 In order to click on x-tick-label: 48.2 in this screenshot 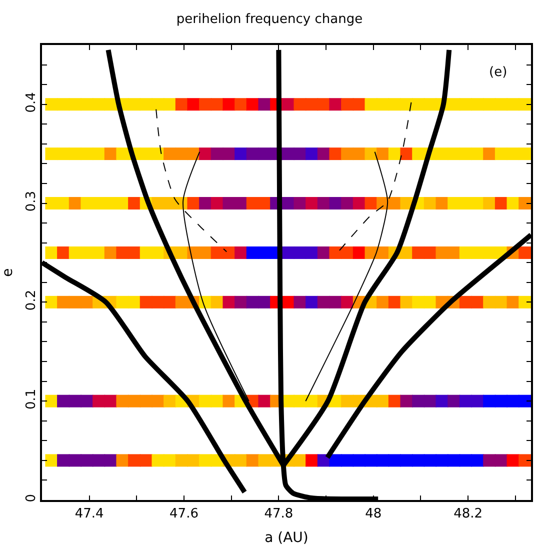, I will do `click(468, 514)`.